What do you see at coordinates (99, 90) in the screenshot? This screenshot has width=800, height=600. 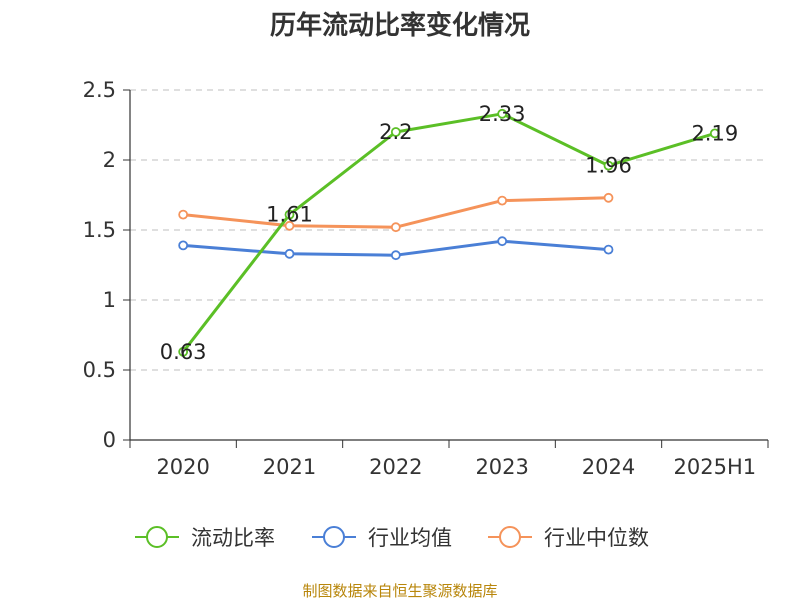 I see `y-tick-label: 2.5` at bounding box center [99, 90].